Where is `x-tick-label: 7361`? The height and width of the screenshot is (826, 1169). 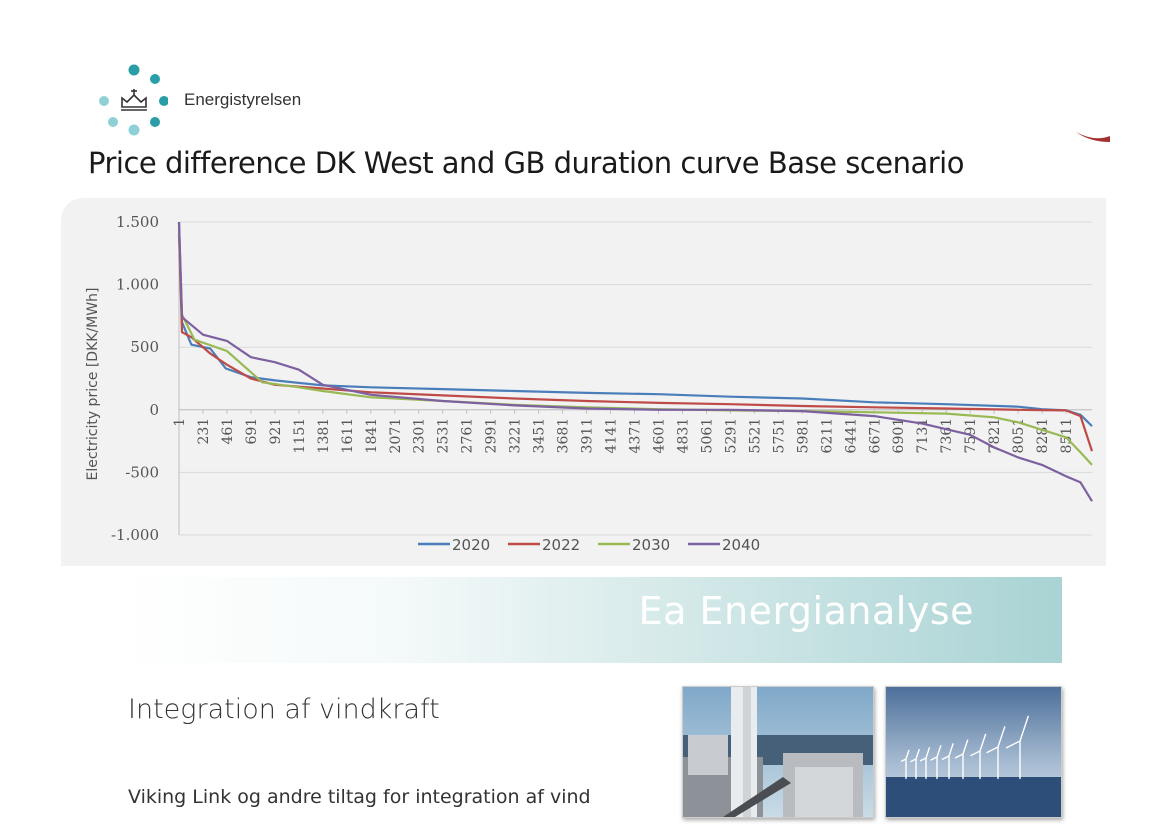
x-tick-label: 7361 is located at coordinates (947, 436).